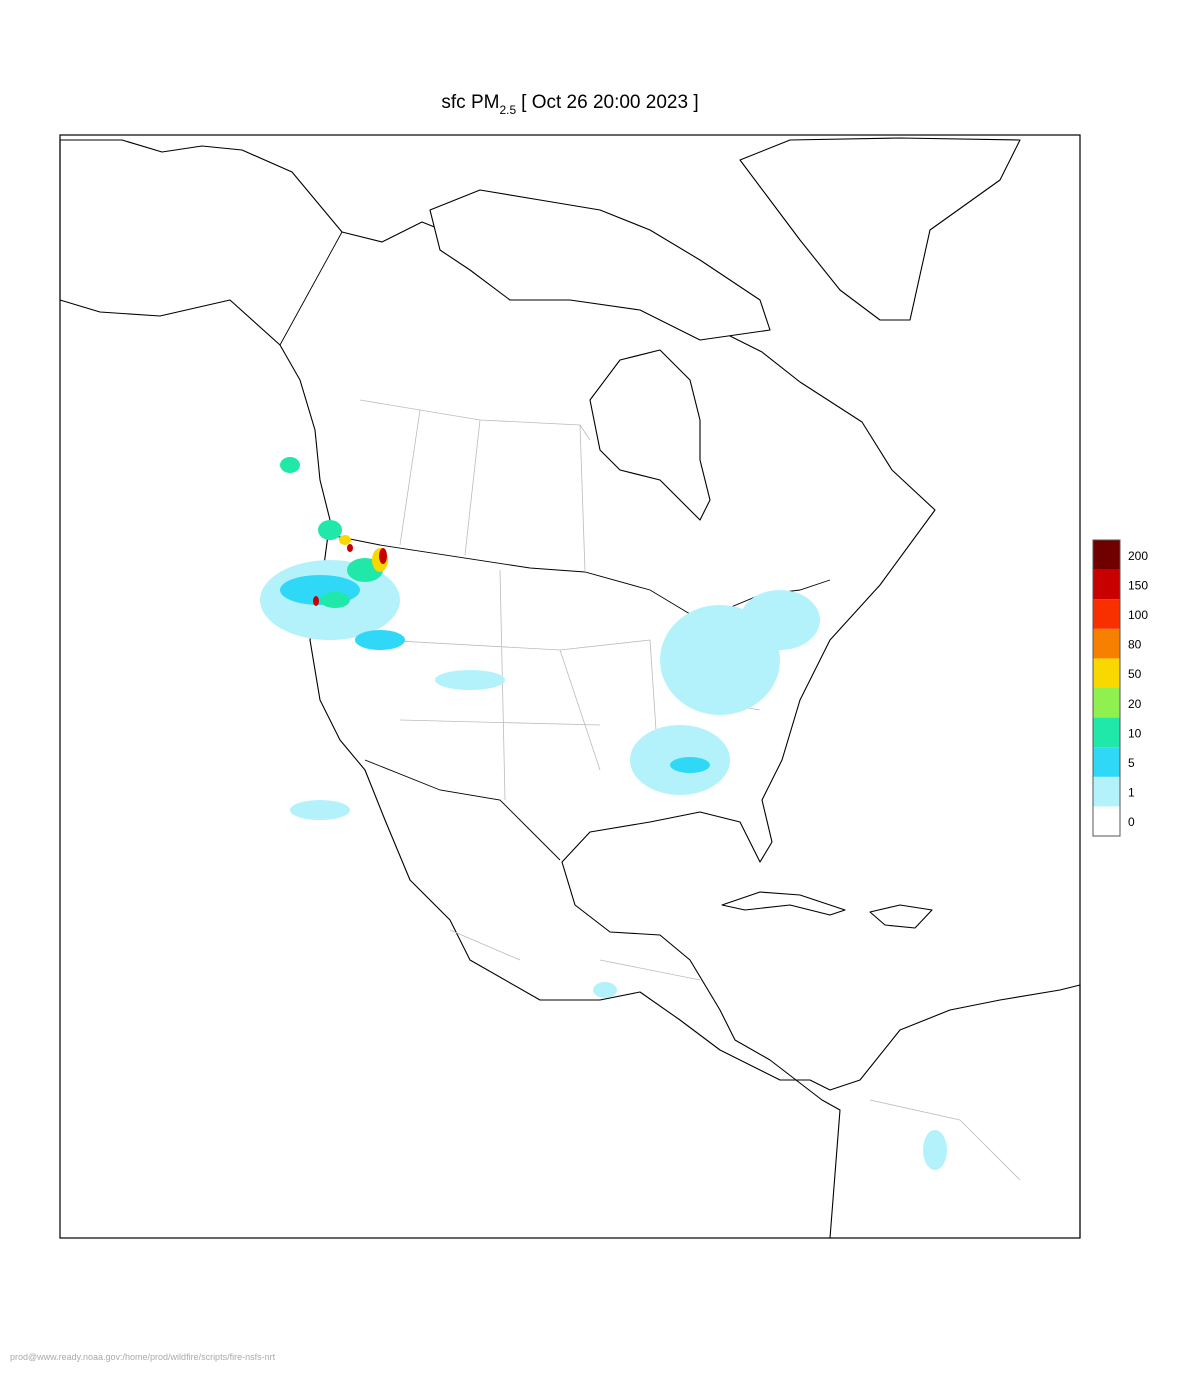 This screenshot has height=1376, width=1199. What do you see at coordinates (1131, 793) in the screenshot?
I see `colorbar-label: 1` at bounding box center [1131, 793].